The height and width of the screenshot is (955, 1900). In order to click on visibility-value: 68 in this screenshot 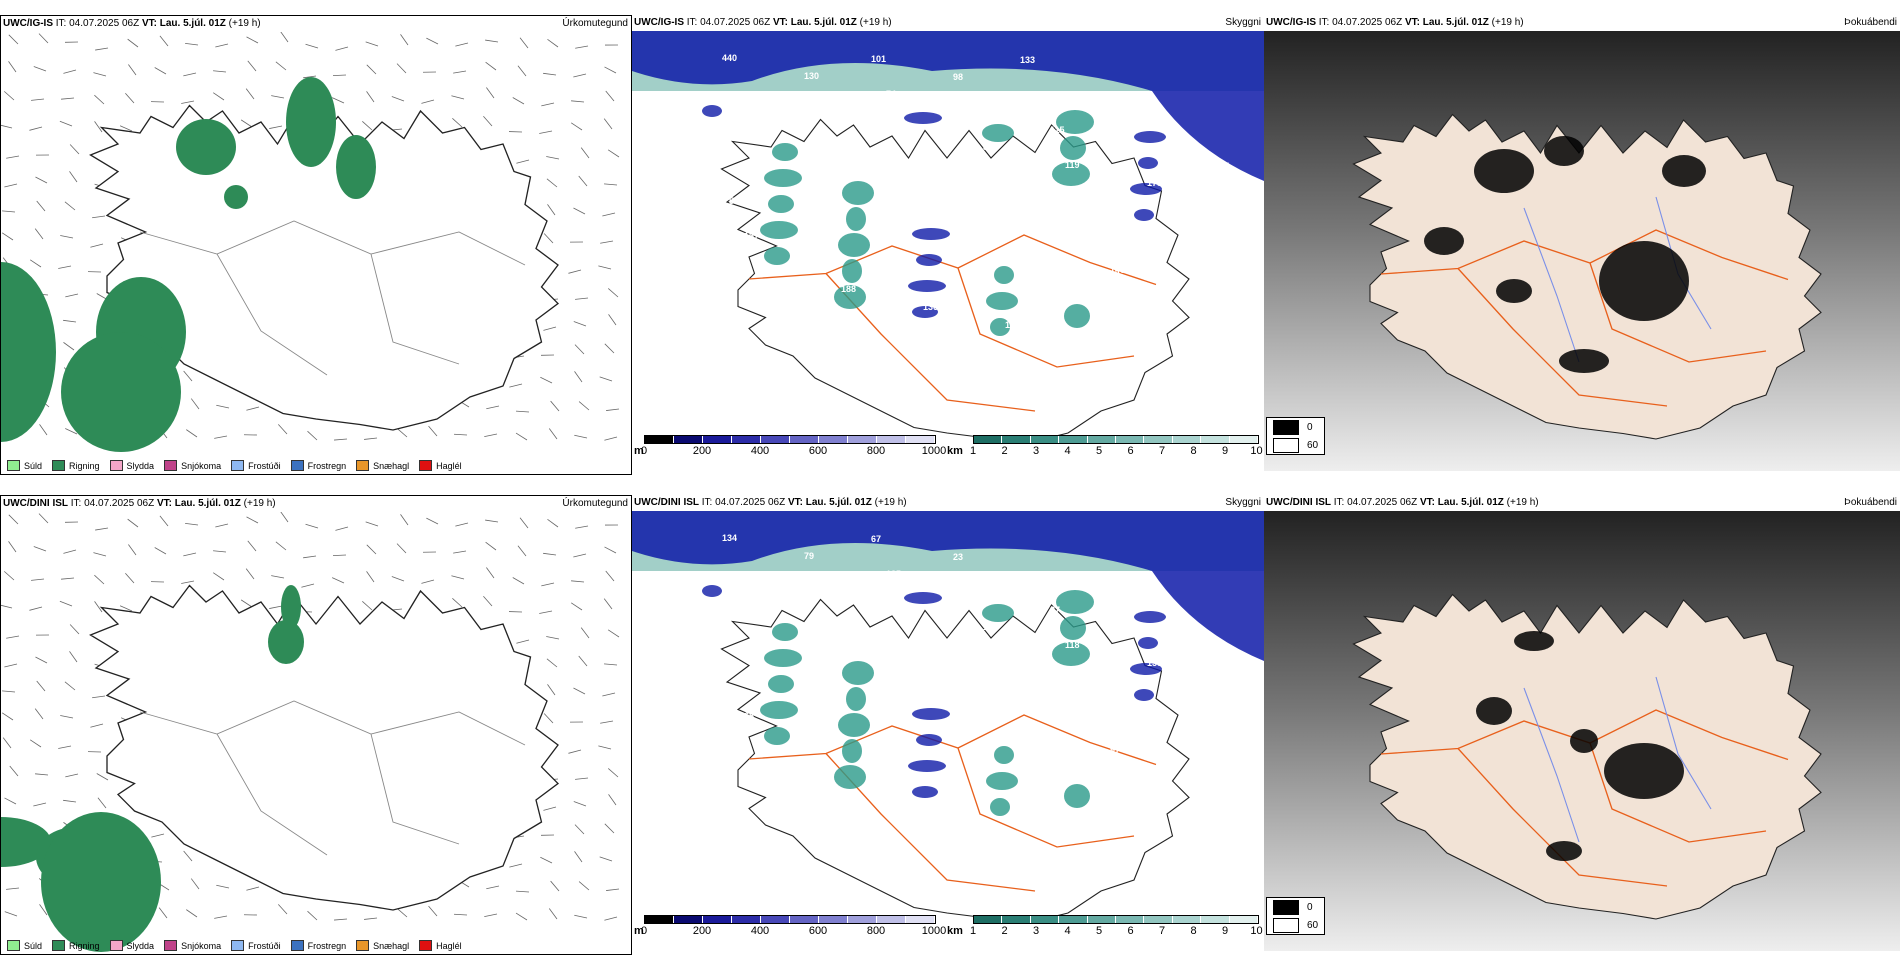, I will do `click(749, 716)`.